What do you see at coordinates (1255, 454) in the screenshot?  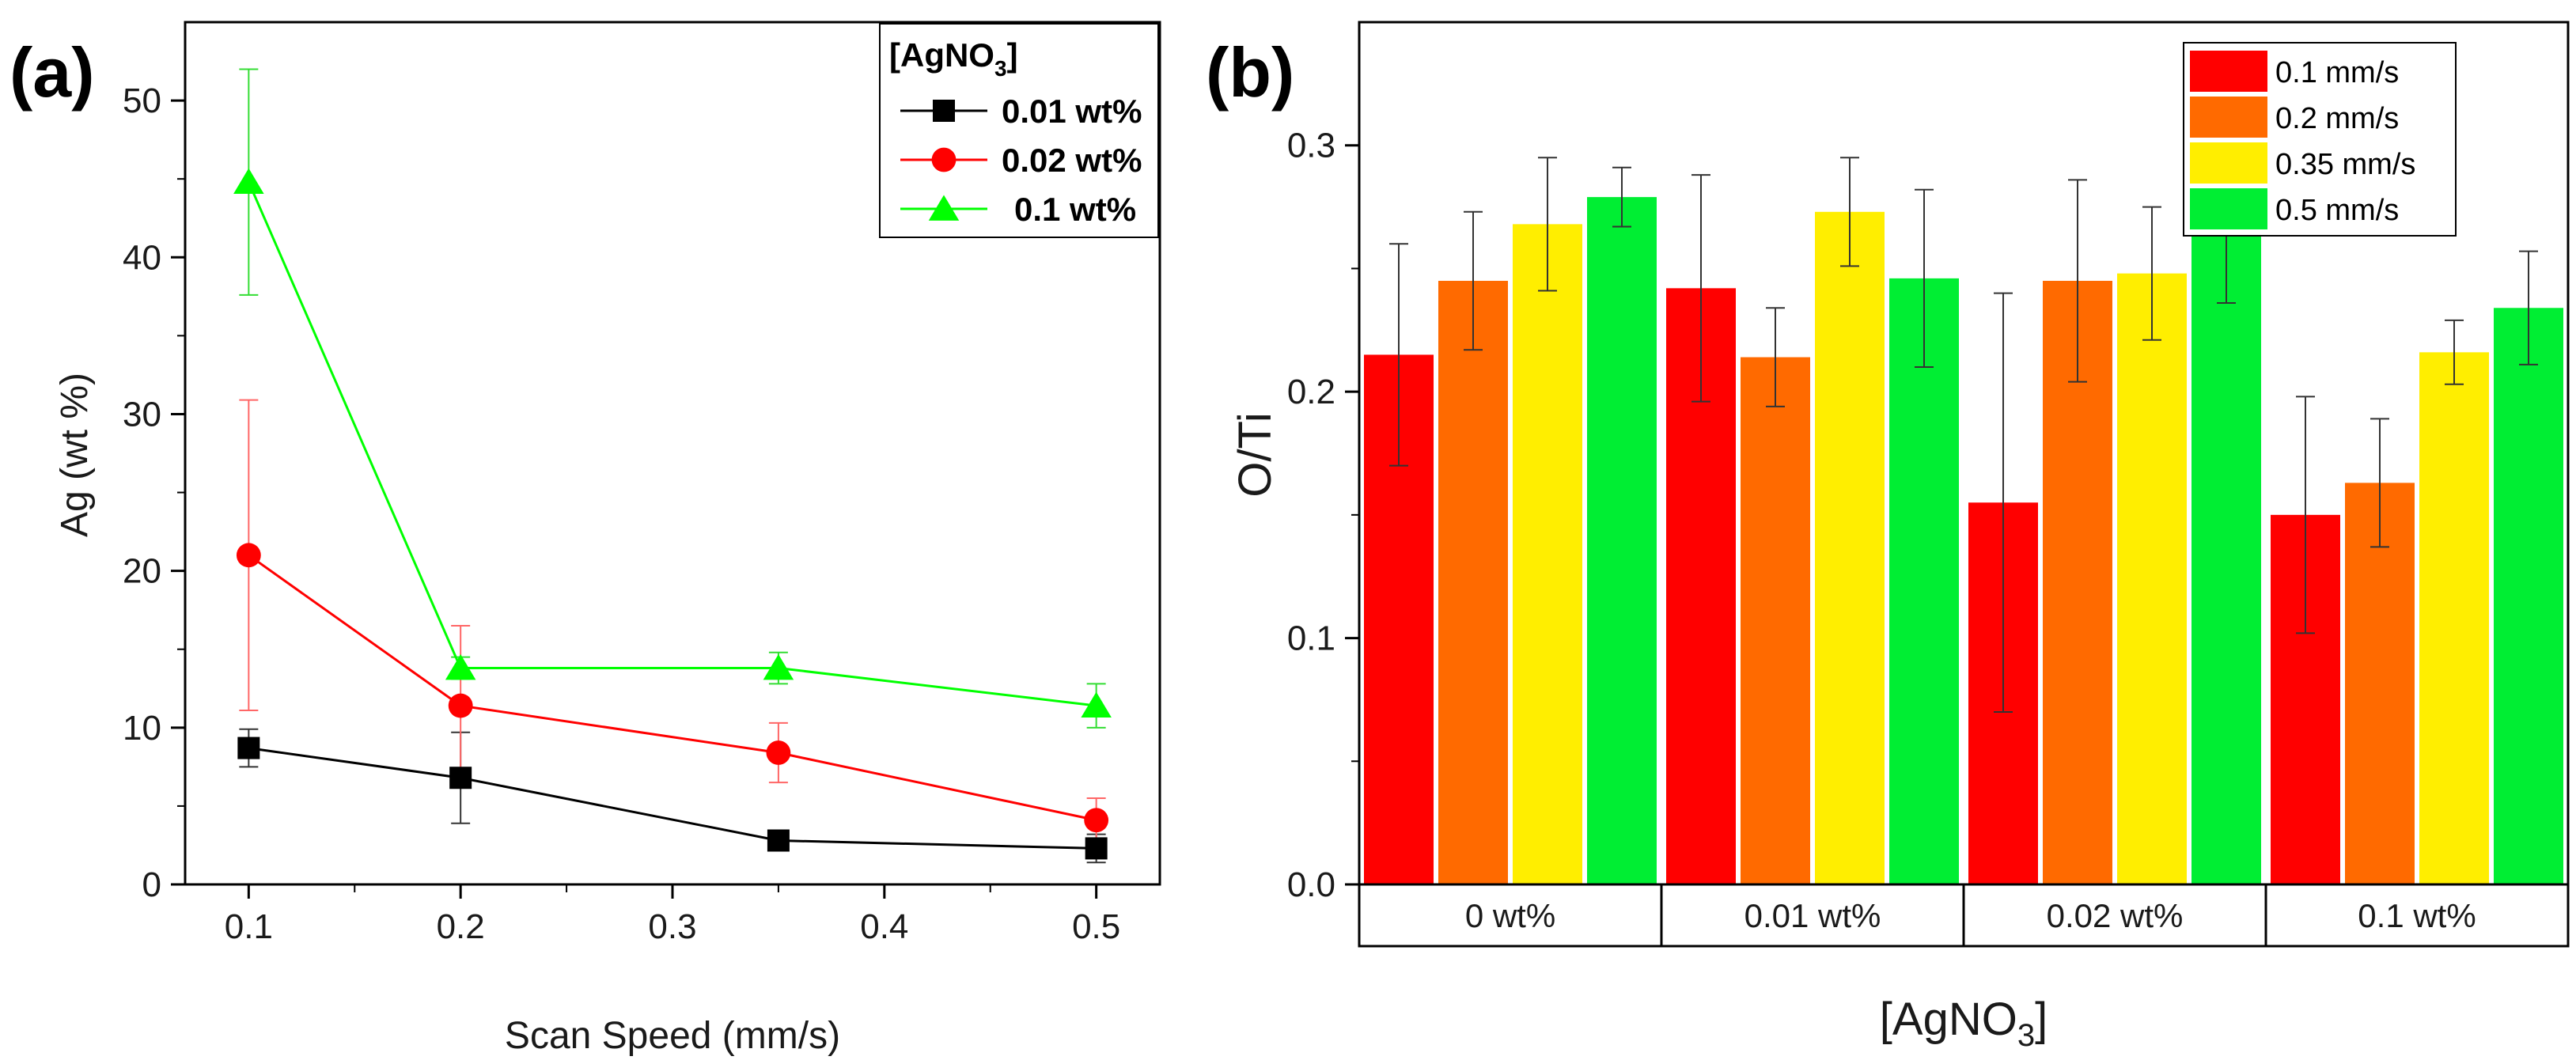 I see `panel-b-y-axis-title: O/Ti` at bounding box center [1255, 454].